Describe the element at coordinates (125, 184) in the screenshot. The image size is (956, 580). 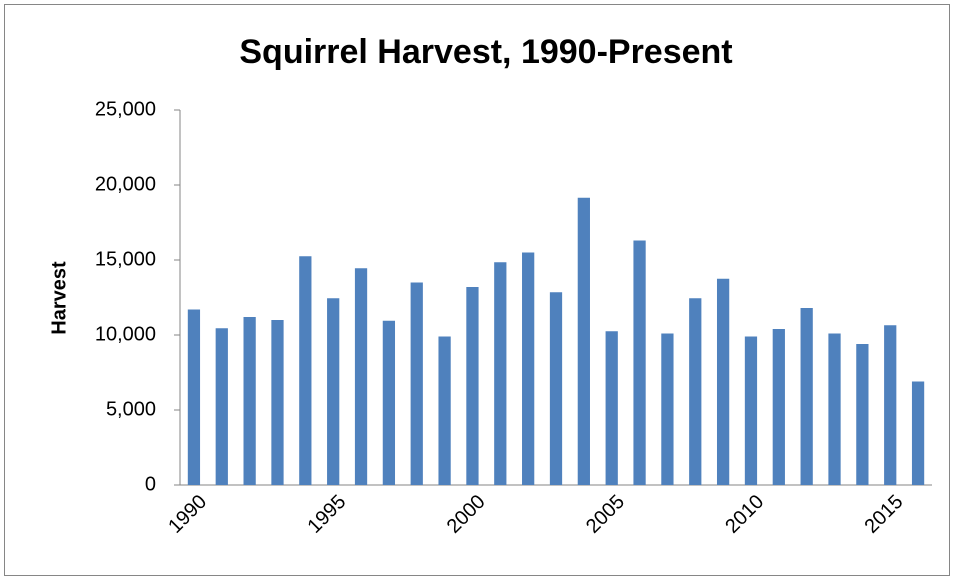
I see `y-tick-label: 20,000` at that location.